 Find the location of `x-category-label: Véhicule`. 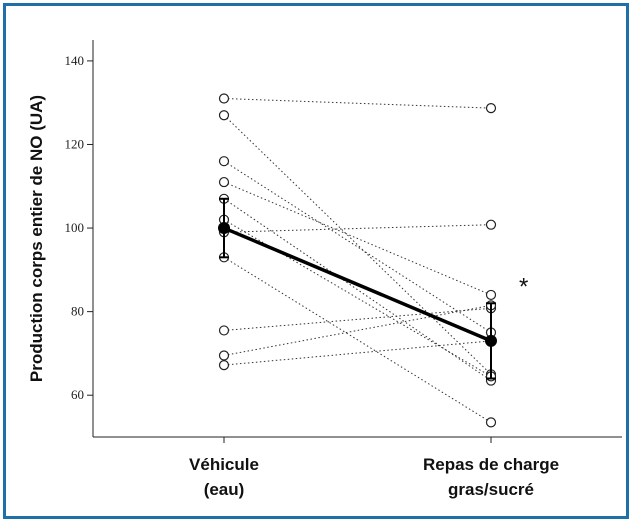

x-category-label: Véhicule is located at coordinates (224, 464).